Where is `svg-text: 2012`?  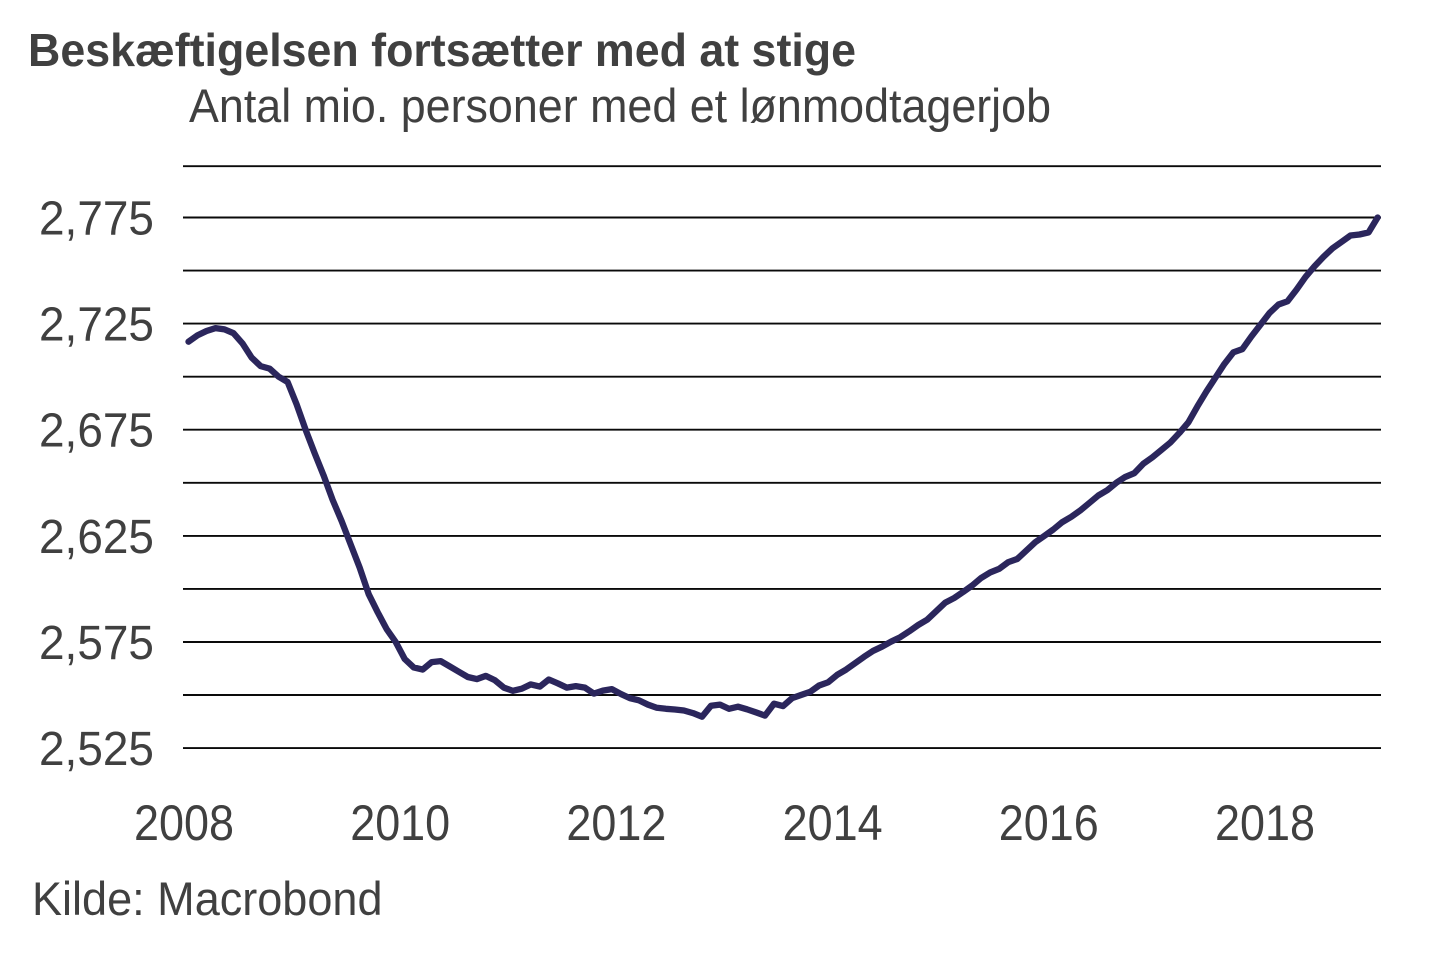 svg-text: 2012 is located at coordinates (616, 823).